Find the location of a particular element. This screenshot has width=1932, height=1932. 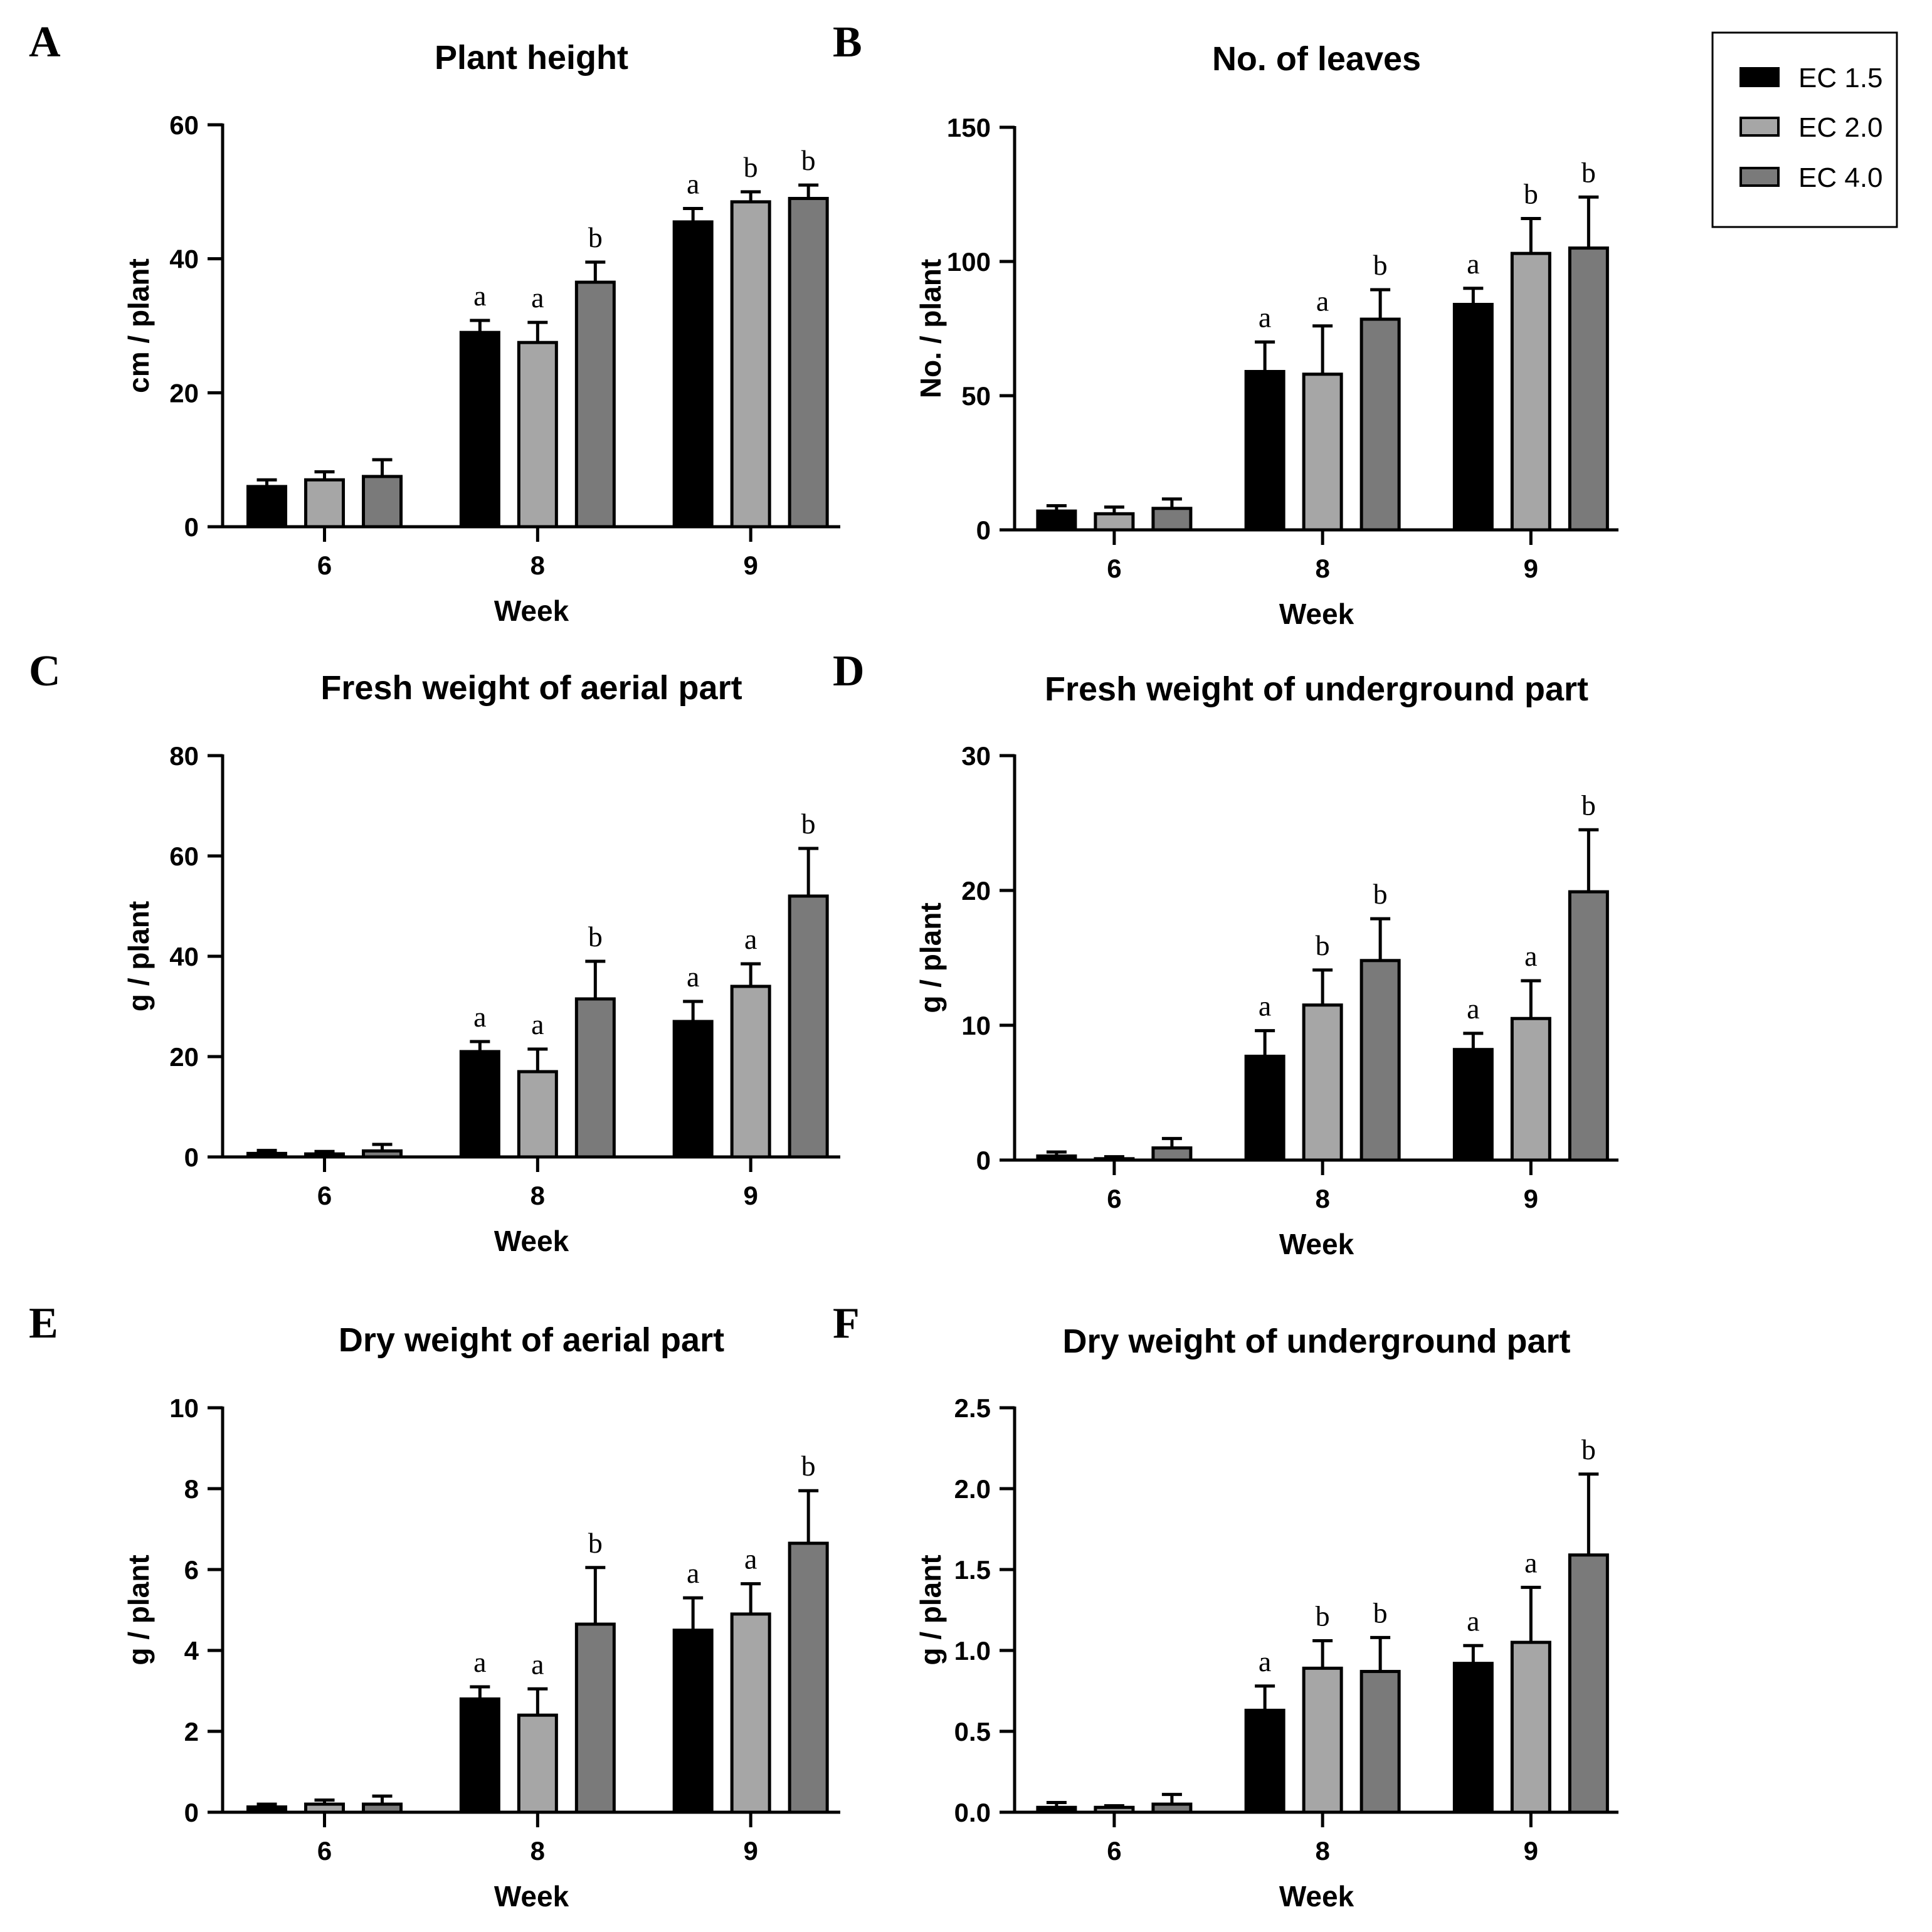

panel-c-sig-letter-ec-4-0-week-8: b is located at coordinates (595, 937).